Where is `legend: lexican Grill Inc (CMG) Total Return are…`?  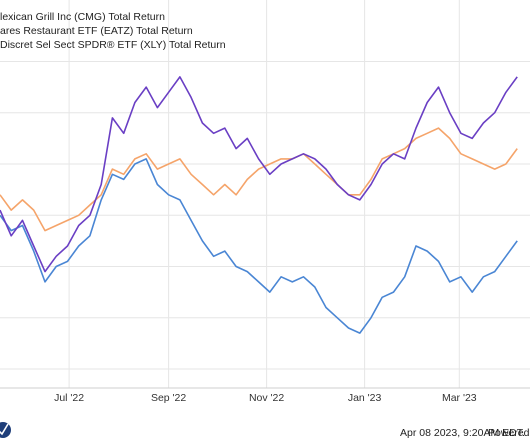
legend: lexican Grill Inc (CMG) Total Return are… is located at coordinates (113, 31).